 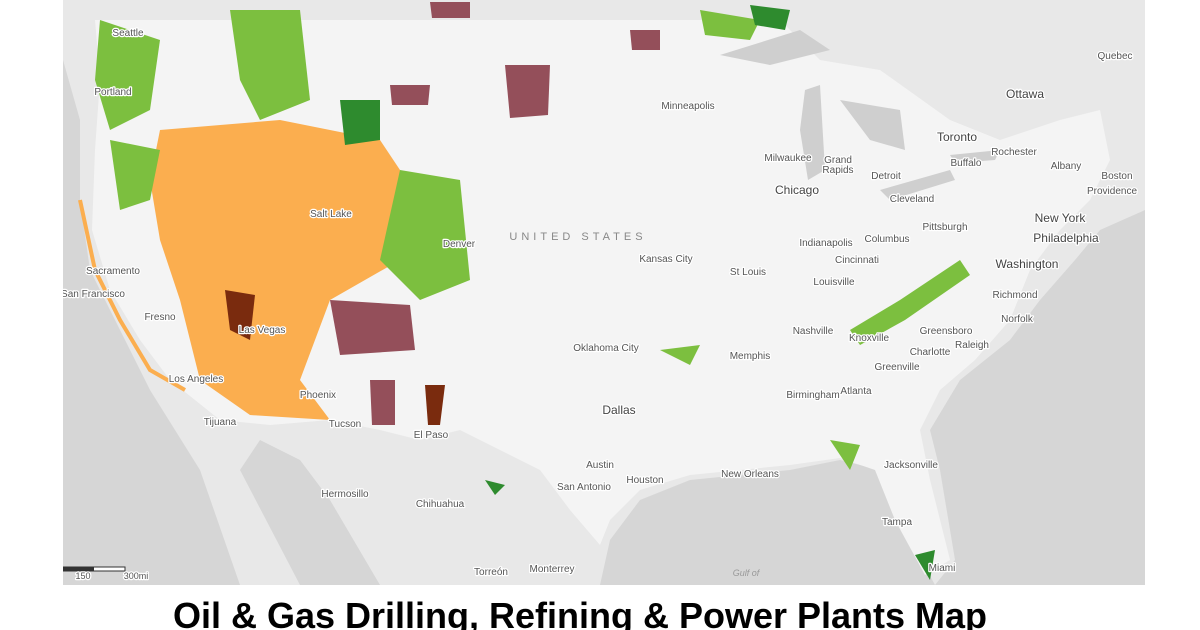 I want to click on city-label: Memphis, so click(x=750, y=356).